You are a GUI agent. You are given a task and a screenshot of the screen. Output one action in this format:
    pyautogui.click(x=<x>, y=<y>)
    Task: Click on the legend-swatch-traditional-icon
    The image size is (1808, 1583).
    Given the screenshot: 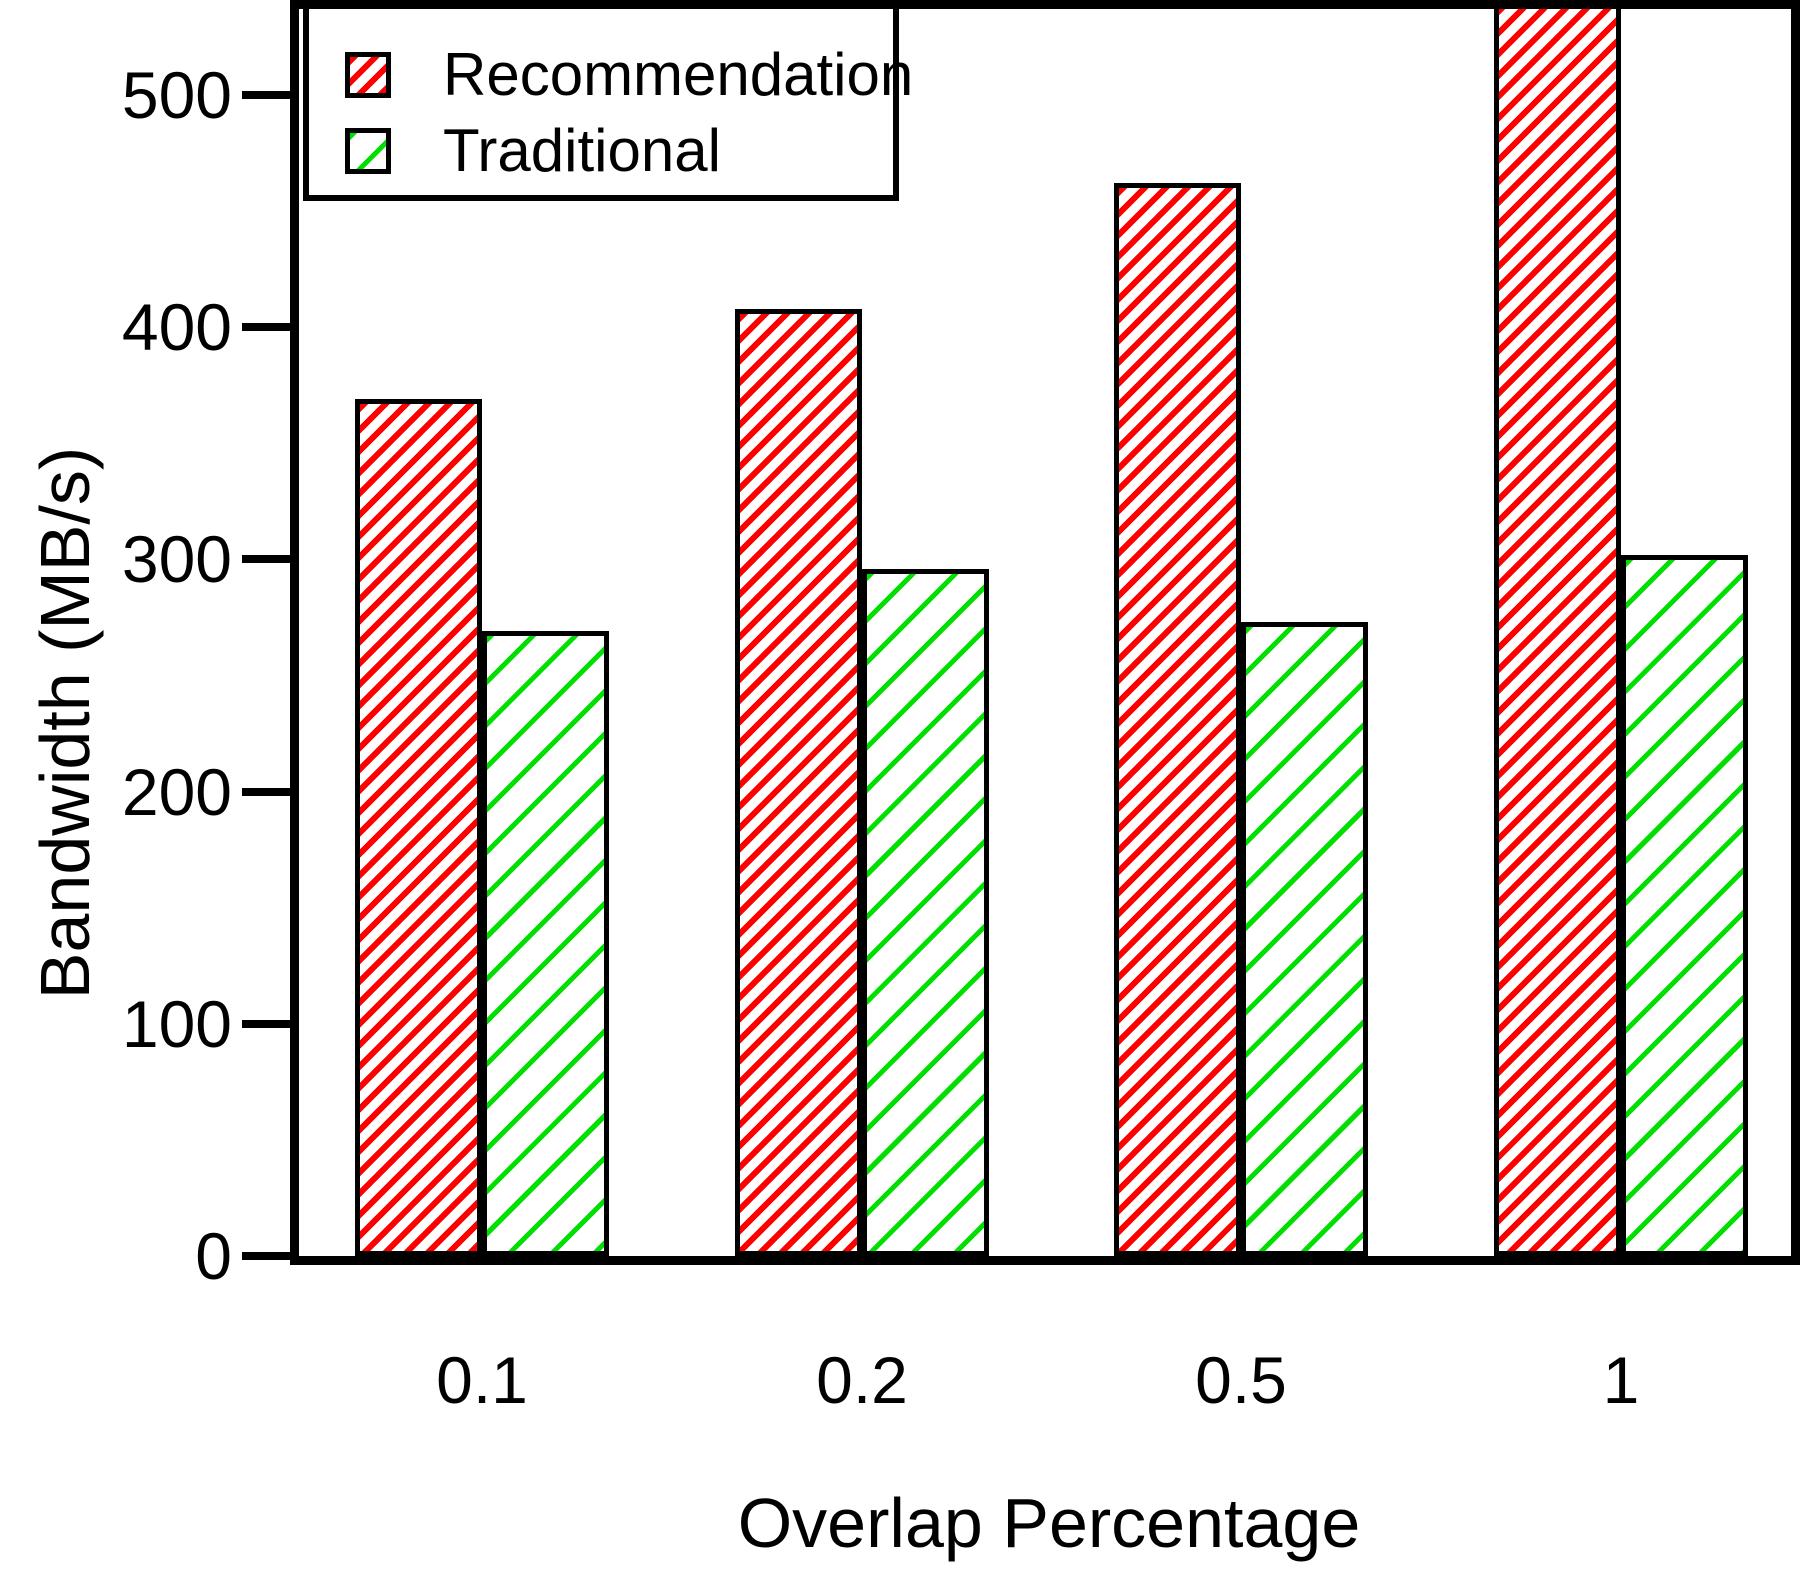 What is the action you would take?
    pyautogui.click(x=368, y=151)
    